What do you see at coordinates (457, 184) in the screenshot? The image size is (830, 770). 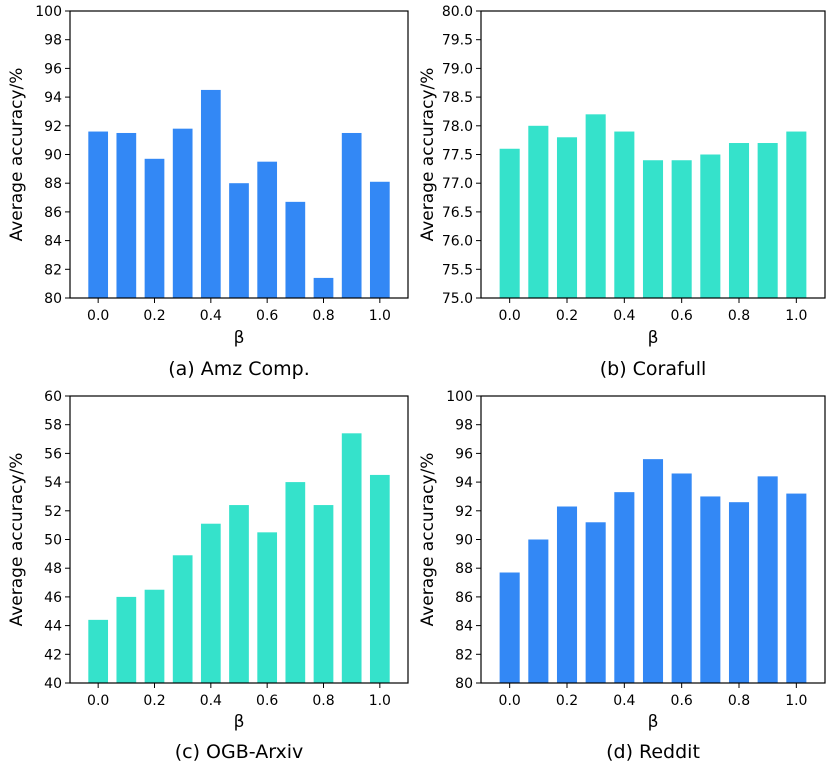 I see `y-tick-label: 77.0` at bounding box center [457, 184].